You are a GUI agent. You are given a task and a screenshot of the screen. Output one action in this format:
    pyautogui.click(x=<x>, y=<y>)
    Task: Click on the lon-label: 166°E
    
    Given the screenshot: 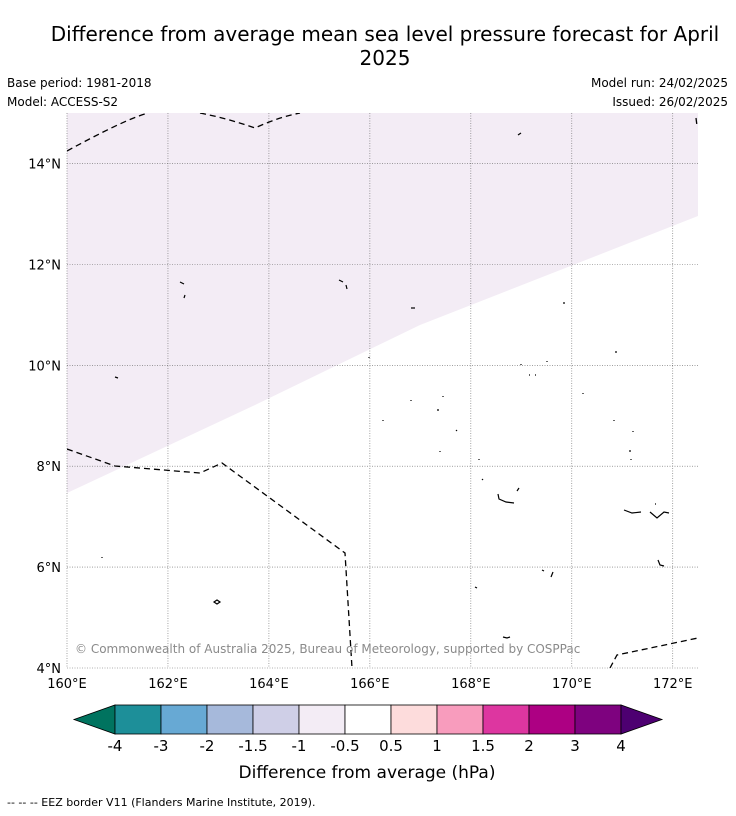 What is the action you would take?
    pyautogui.click(x=370, y=684)
    